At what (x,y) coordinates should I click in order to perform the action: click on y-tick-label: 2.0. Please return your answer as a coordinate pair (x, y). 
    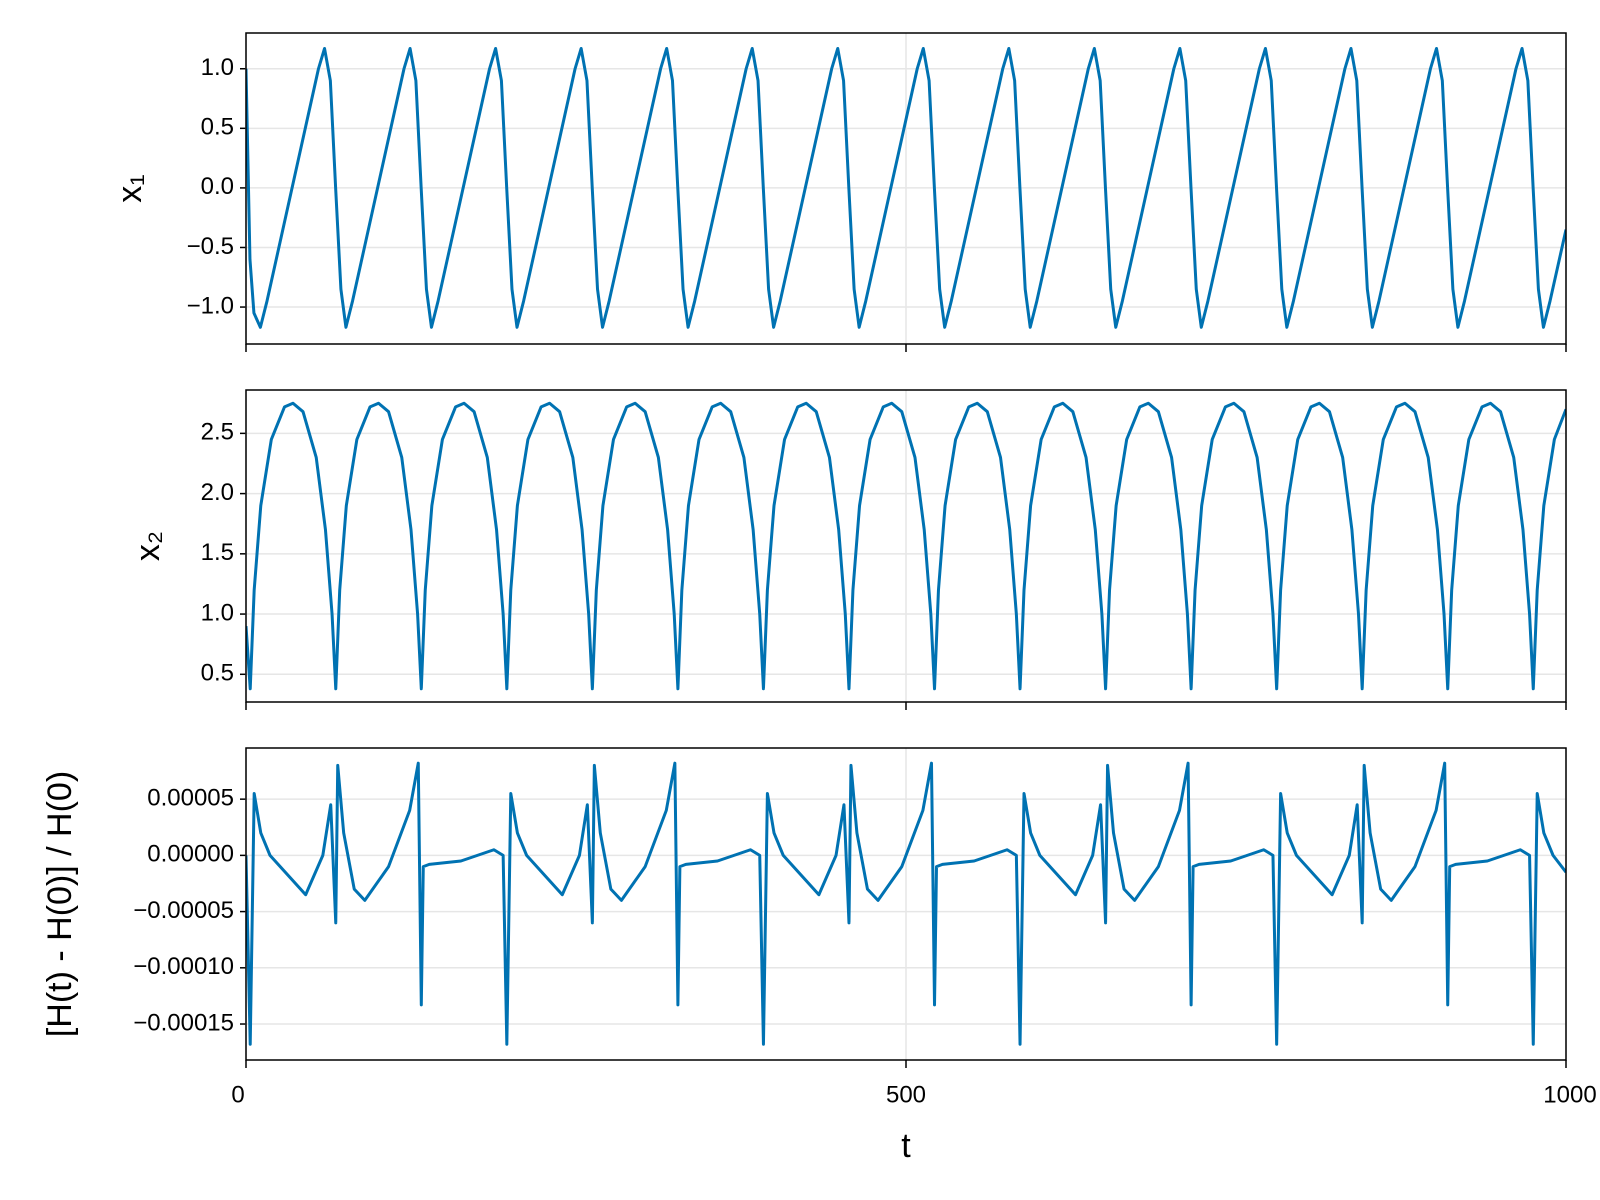
    Looking at the image, I should click on (217, 492).